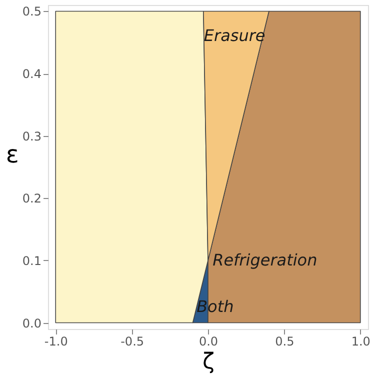 This screenshot has height=377, width=374. Describe the element at coordinates (56, 341) in the screenshot. I see `x-tick-label: -1.0` at that location.